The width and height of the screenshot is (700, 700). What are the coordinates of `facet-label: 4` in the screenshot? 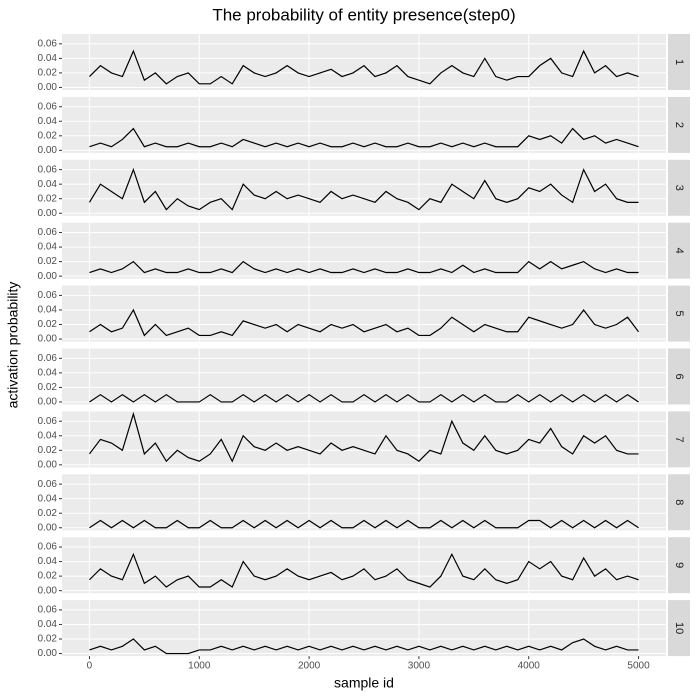 It's located at (679, 251).